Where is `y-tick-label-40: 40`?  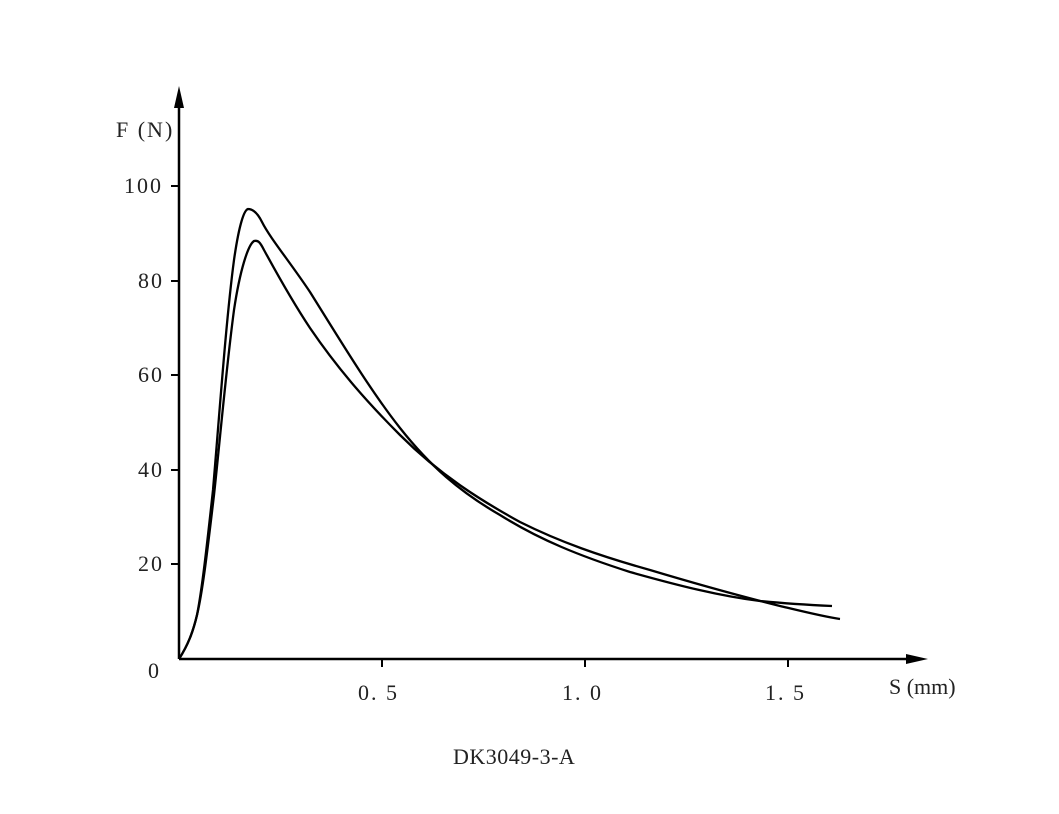
y-tick-label-40: 40 is located at coordinates (151, 469).